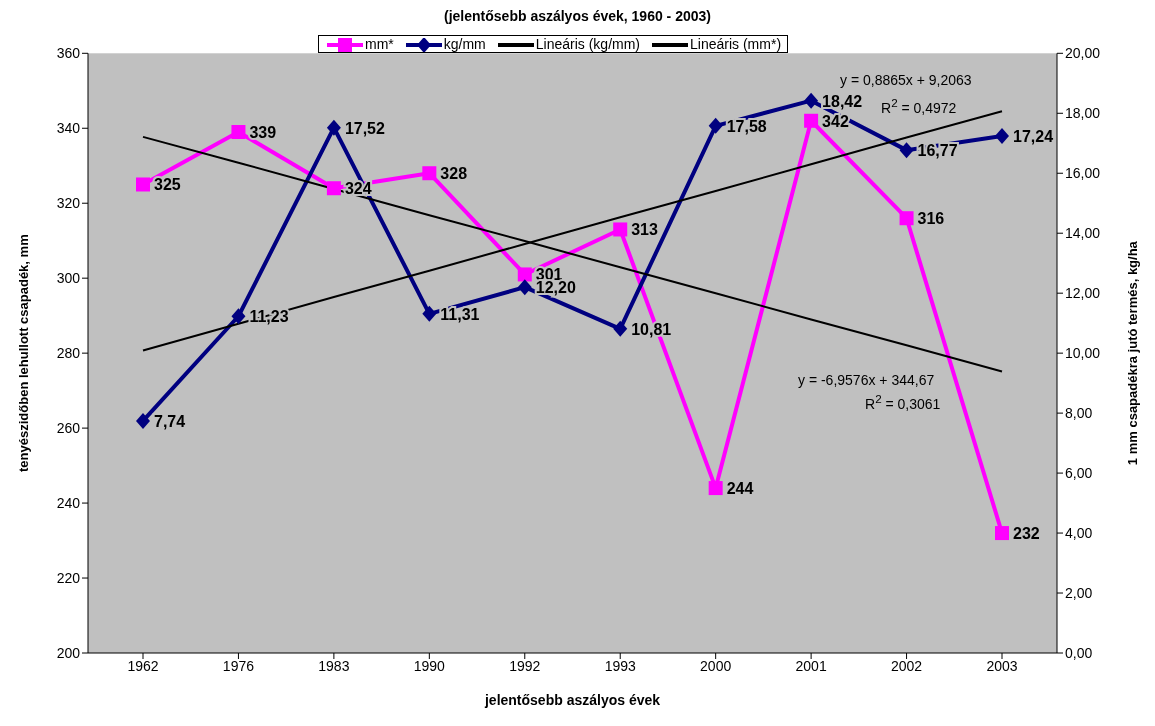  Describe the element at coordinates (931, 219) in the screenshot. I see `data-label: 316` at that location.